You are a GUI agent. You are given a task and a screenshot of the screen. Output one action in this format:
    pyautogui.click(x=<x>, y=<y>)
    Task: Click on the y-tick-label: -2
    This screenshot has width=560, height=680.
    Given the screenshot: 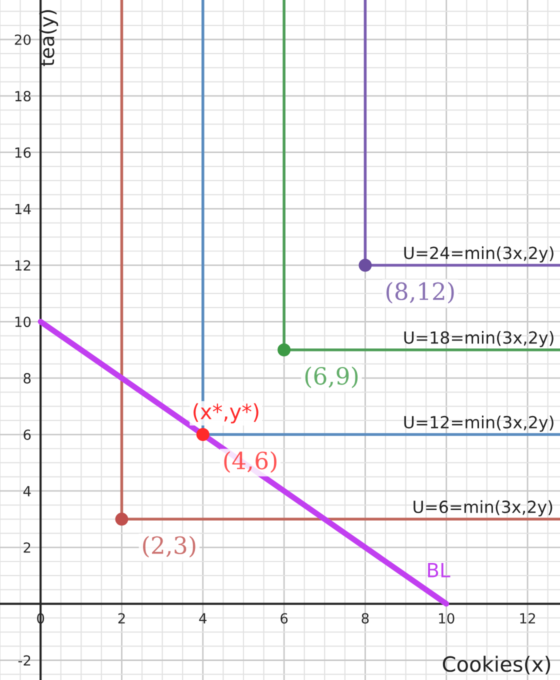 What is the action you would take?
    pyautogui.click(x=24, y=660)
    